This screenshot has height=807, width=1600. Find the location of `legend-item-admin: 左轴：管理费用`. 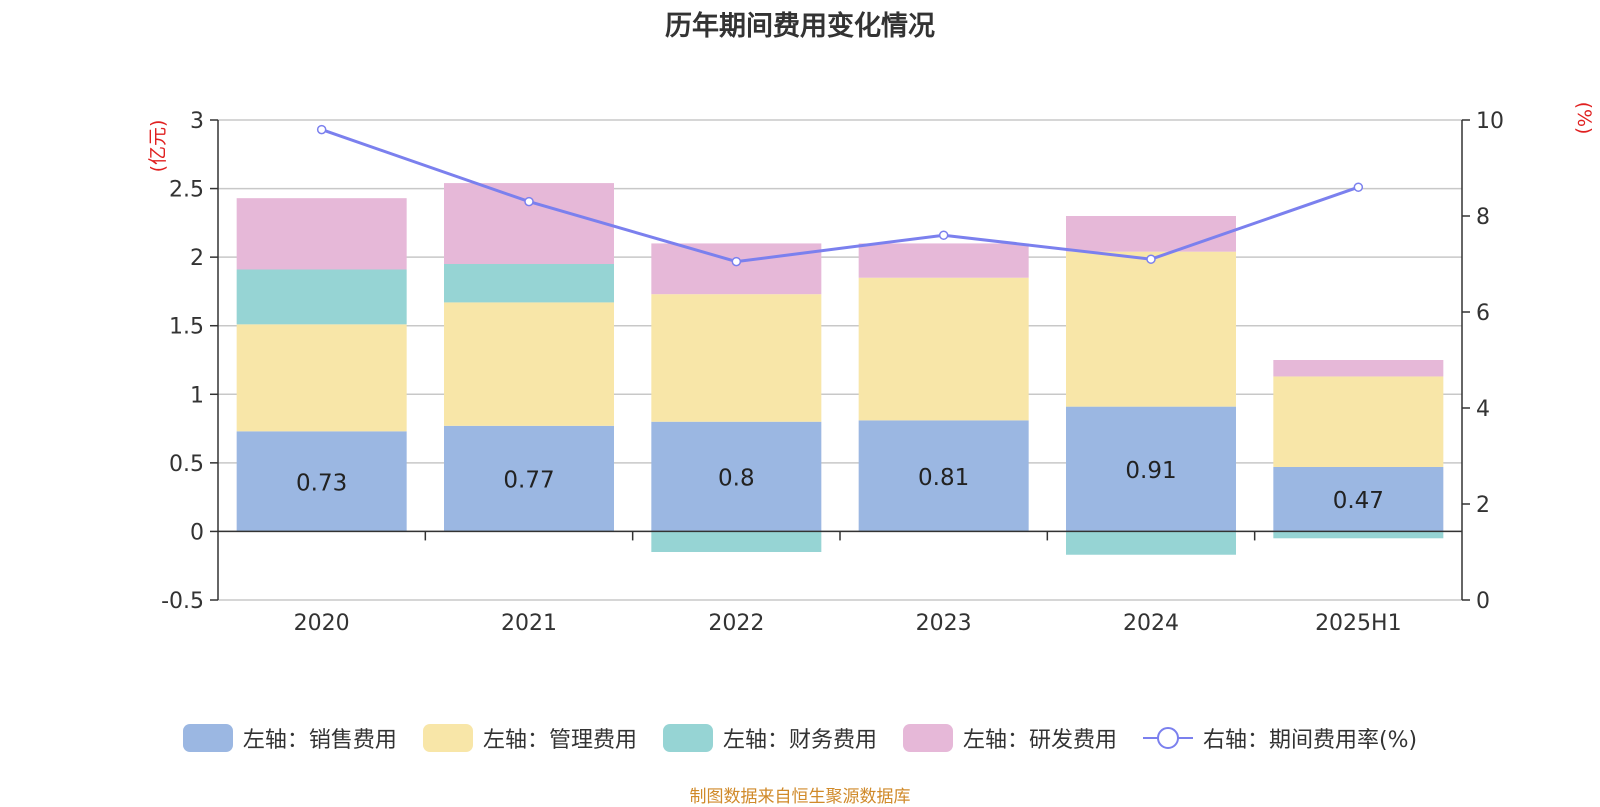

legend-item-admin: 左轴：管理费用 is located at coordinates (529, 738).